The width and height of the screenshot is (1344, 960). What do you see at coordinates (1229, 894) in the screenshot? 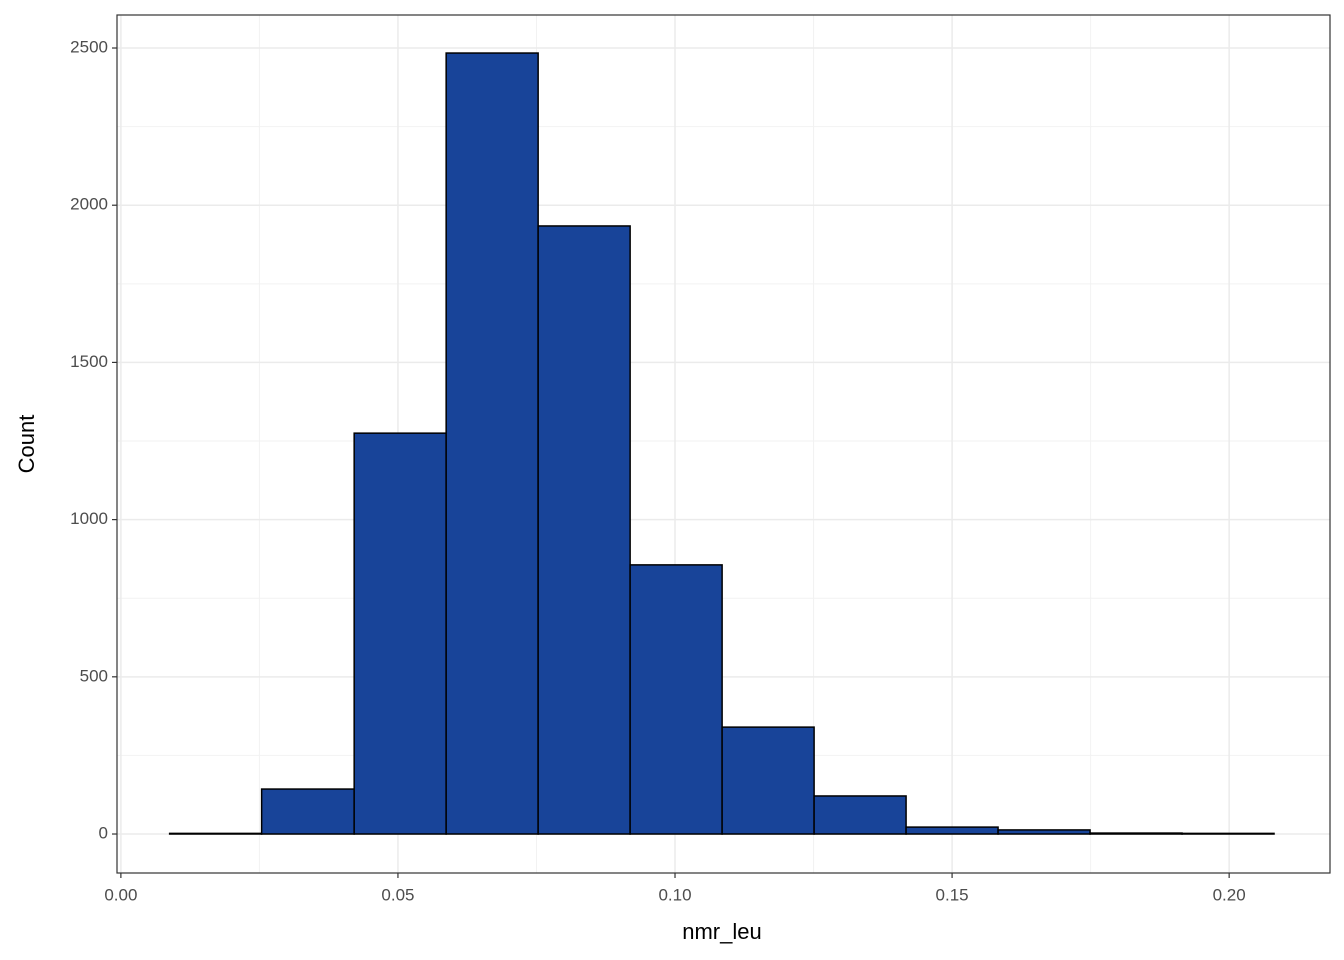
I see `x-tick-label: 0.20` at bounding box center [1229, 894].